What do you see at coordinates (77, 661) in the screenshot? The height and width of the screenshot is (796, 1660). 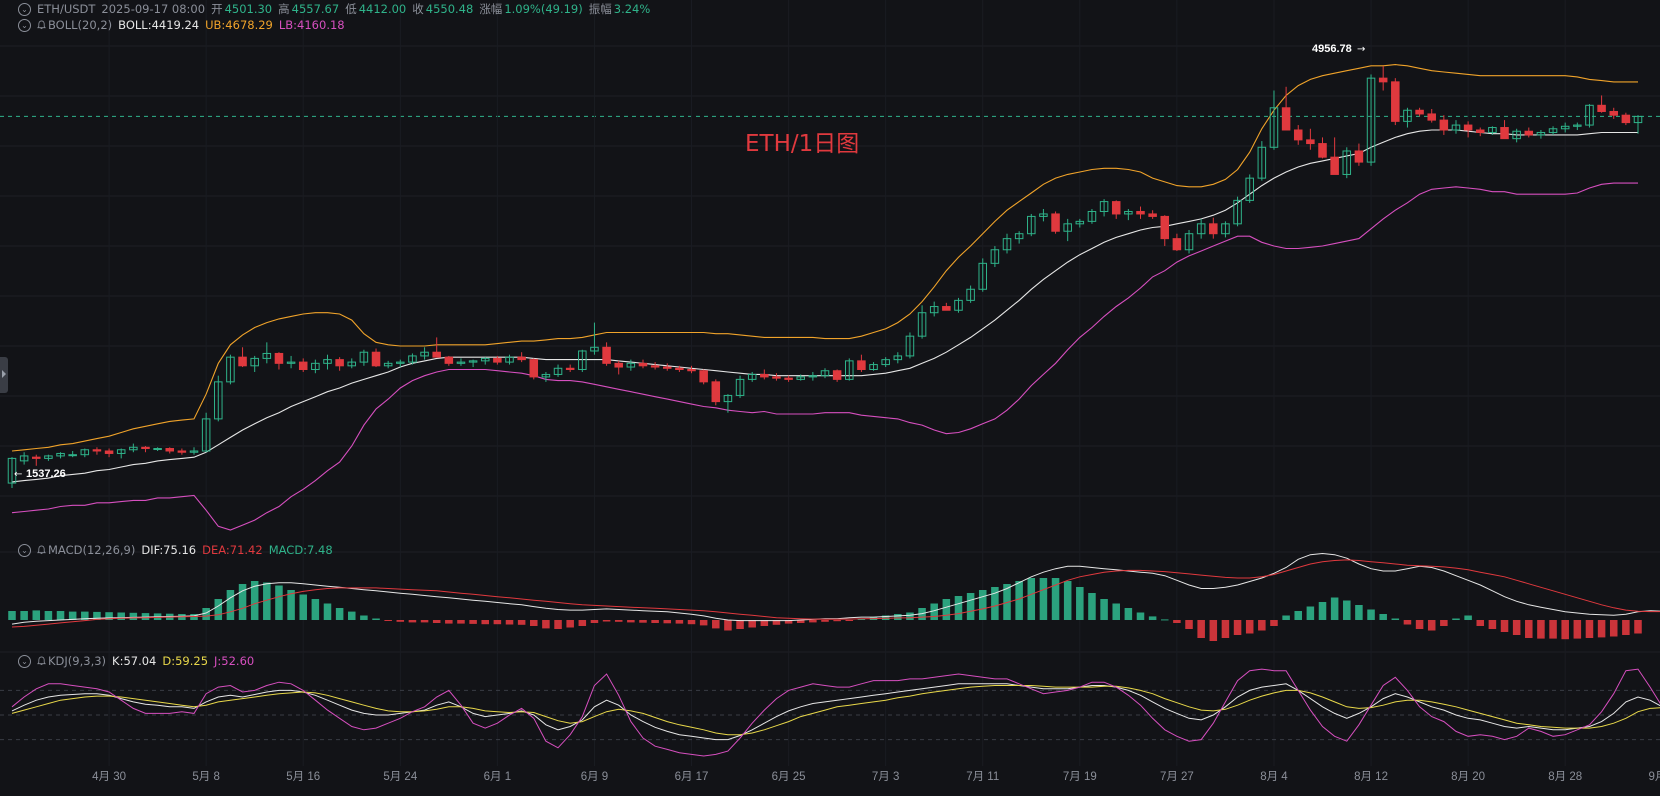 I see `kdj-indicator-label: KDJ(9,3,3)` at bounding box center [77, 661].